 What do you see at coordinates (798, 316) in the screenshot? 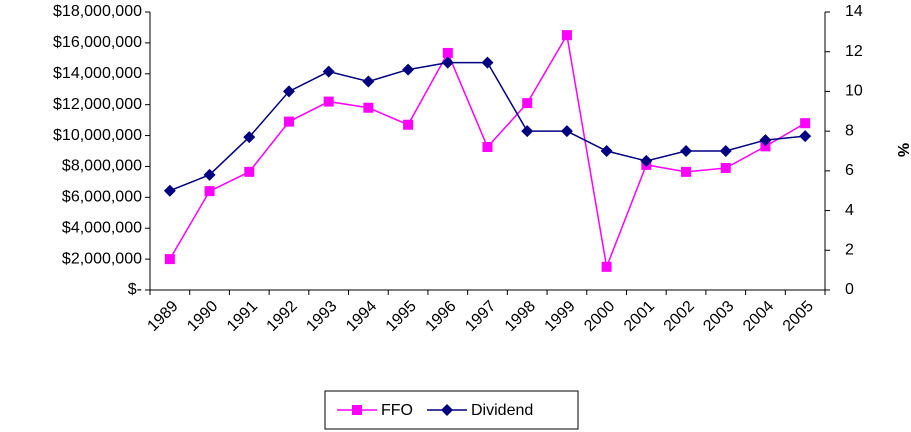
I see `x-tick-label: 2005` at bounding box center [798, 316].